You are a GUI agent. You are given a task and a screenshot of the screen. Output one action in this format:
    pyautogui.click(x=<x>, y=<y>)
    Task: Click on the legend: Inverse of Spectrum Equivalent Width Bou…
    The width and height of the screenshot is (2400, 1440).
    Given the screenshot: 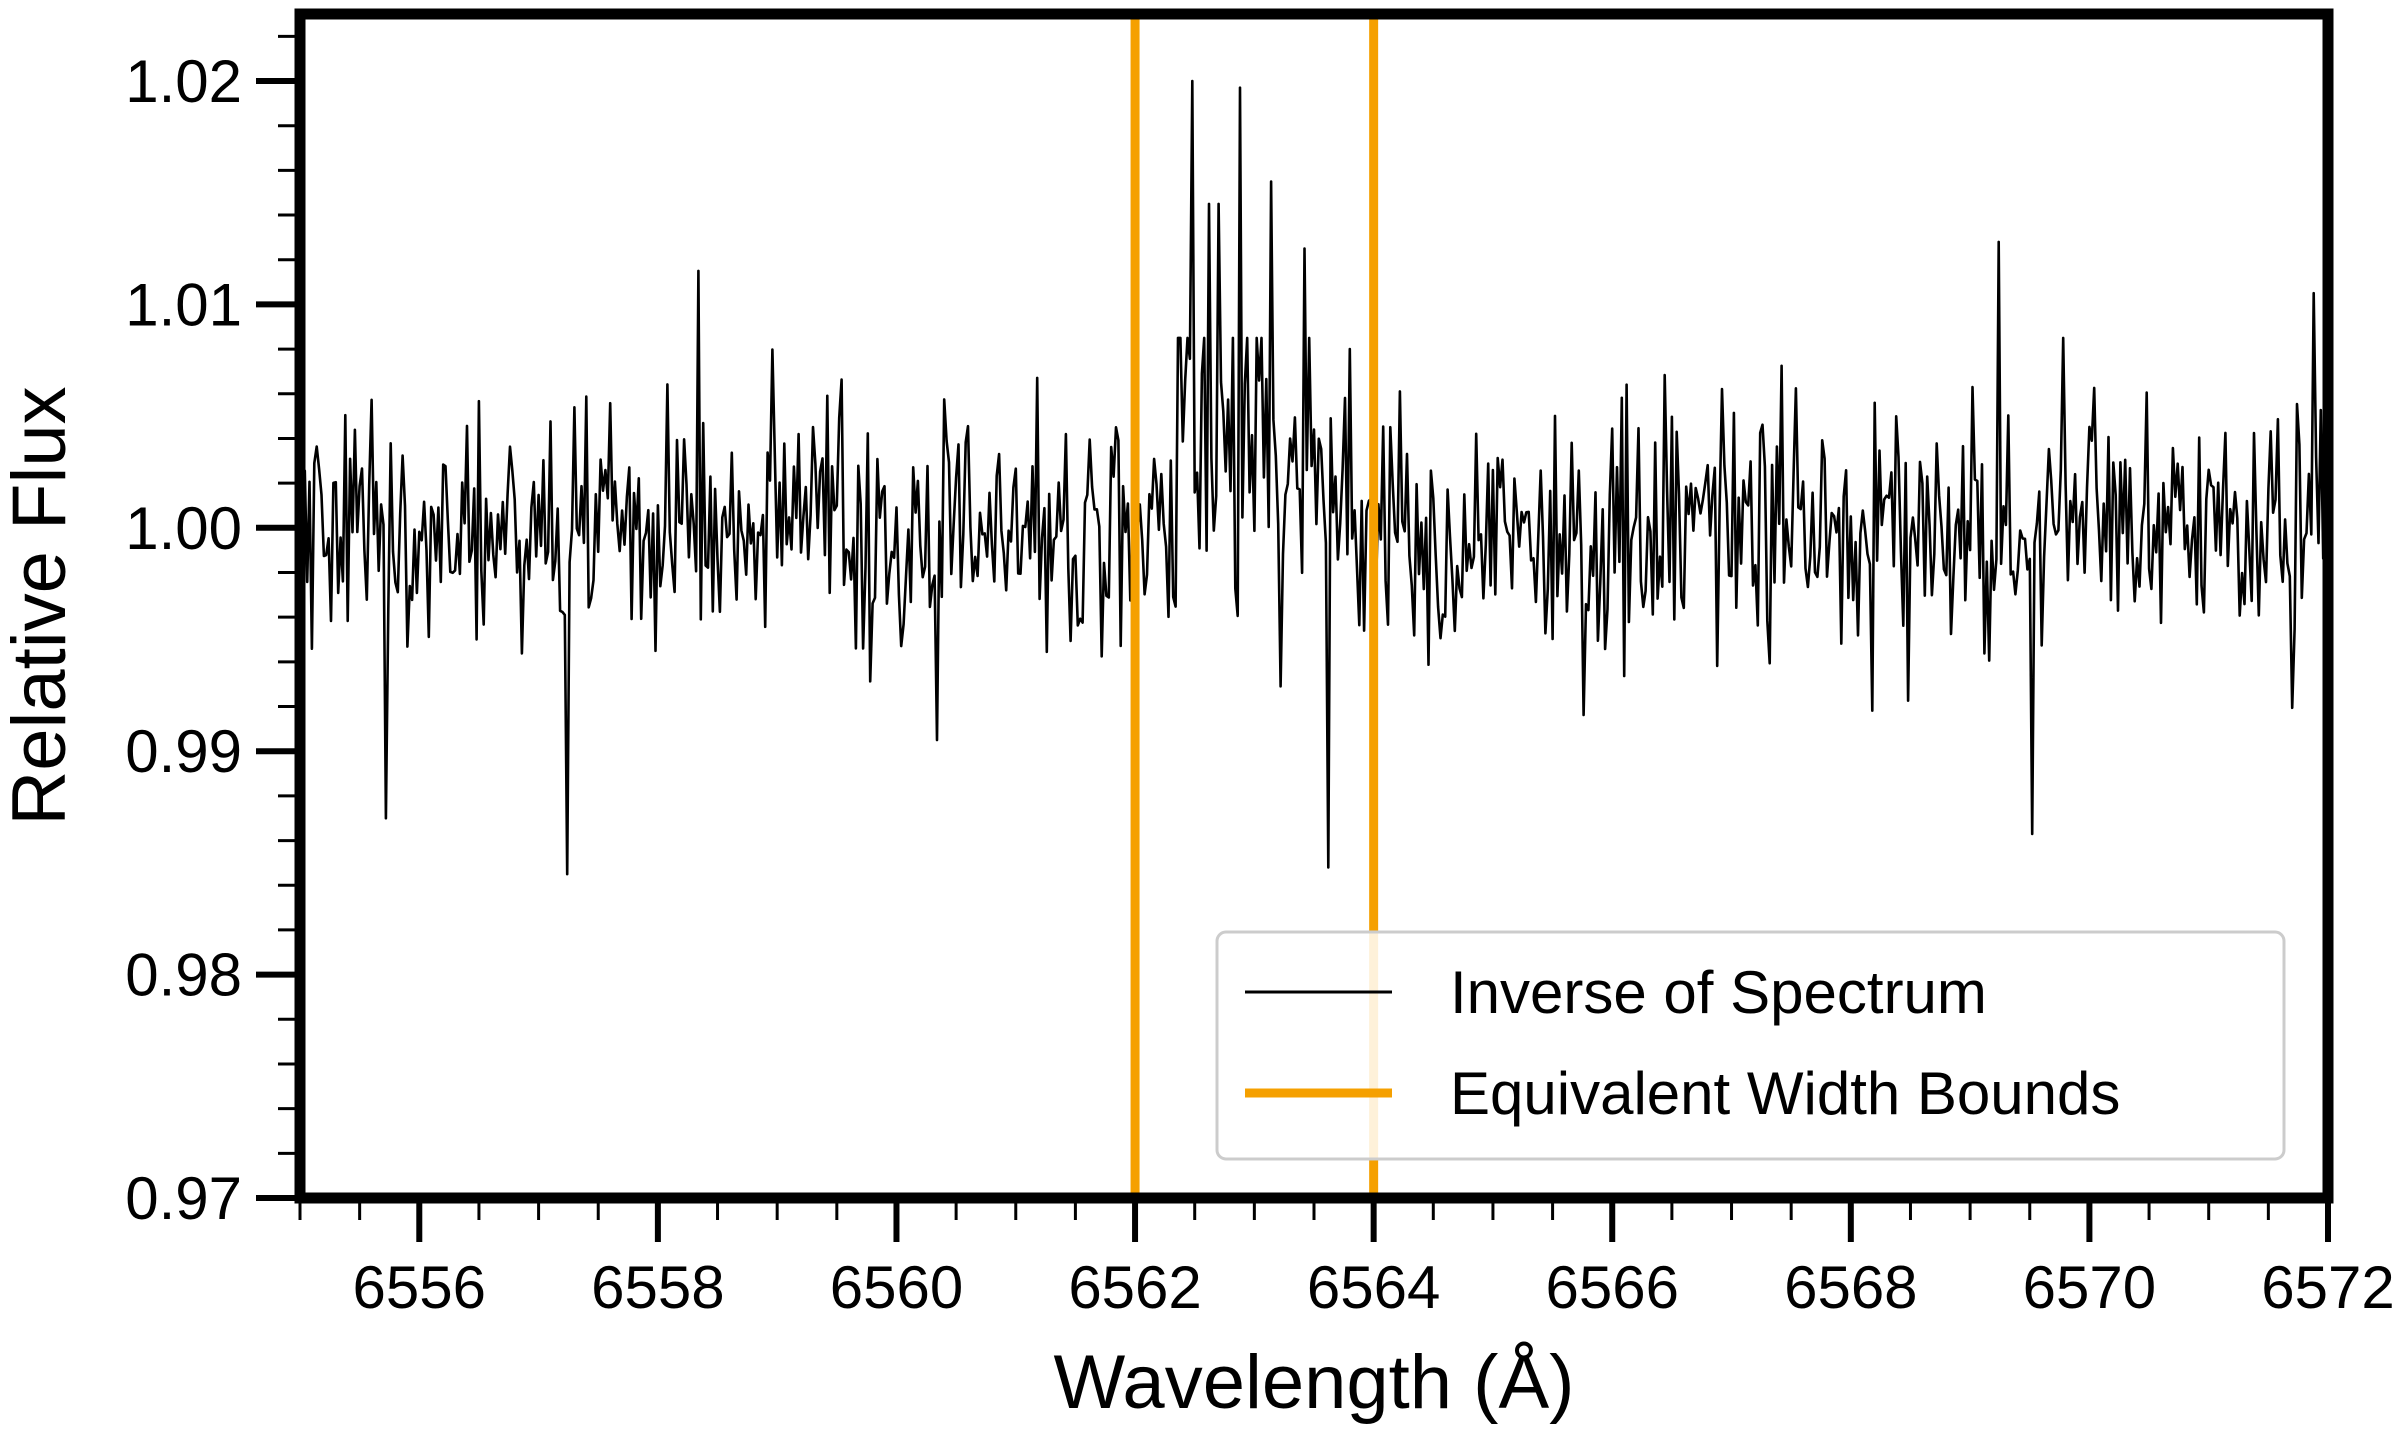 What is the action you would take?
    pyautogui.click(x=1750, y=1045)
    